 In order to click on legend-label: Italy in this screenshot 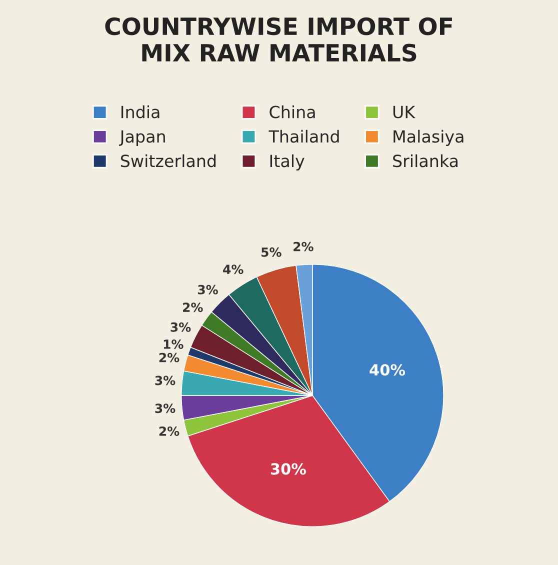, I will do `click(287, 162)`.